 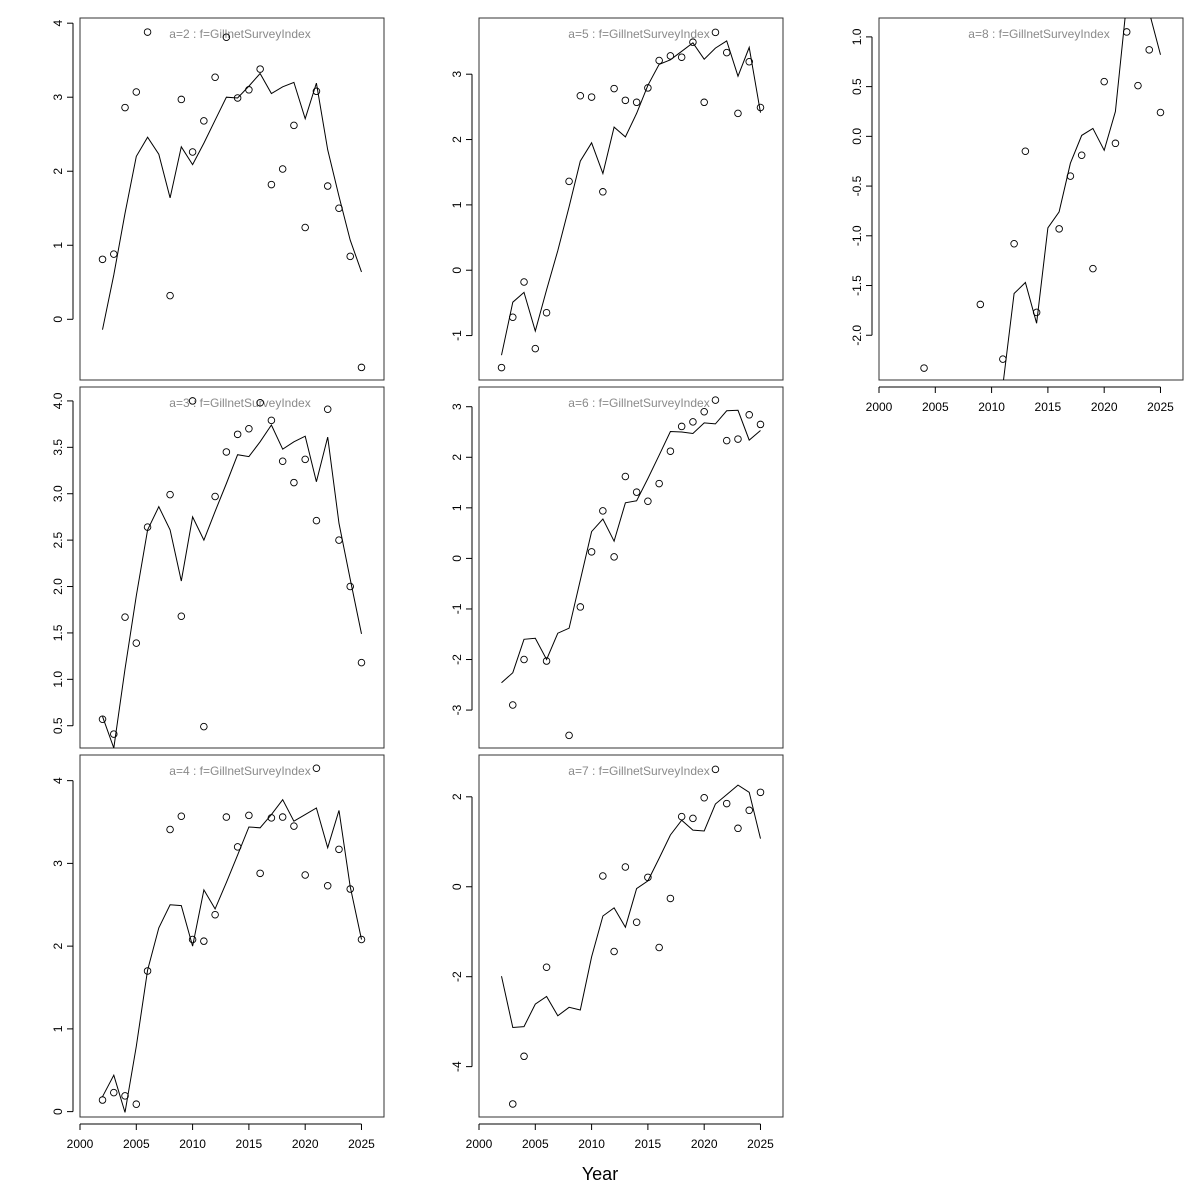 What do you see at coordinates (1038, 34) in the screenshot?
I see `panel-title: a=8 : f=GillnetSurveyIndex` at bounding box center [1038, 34].